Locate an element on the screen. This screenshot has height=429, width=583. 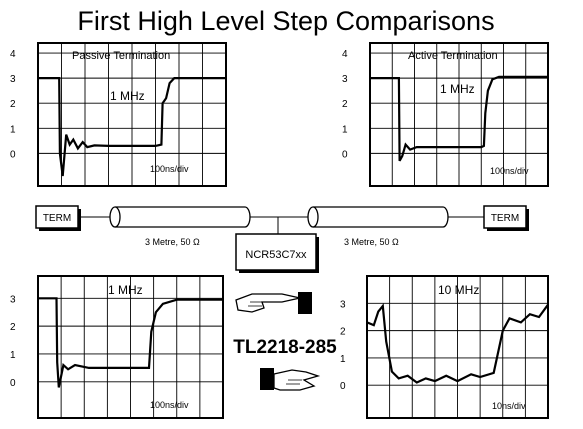
chip-box is located at coordinates (276, 252).